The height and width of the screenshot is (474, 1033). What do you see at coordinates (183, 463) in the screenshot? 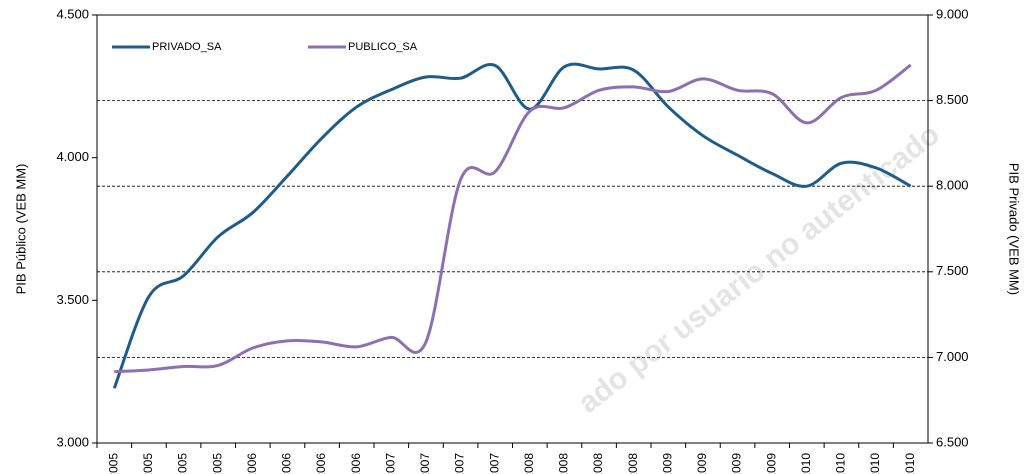
I see `x-tick-label: III-2005` at bounding box center [183, 463].